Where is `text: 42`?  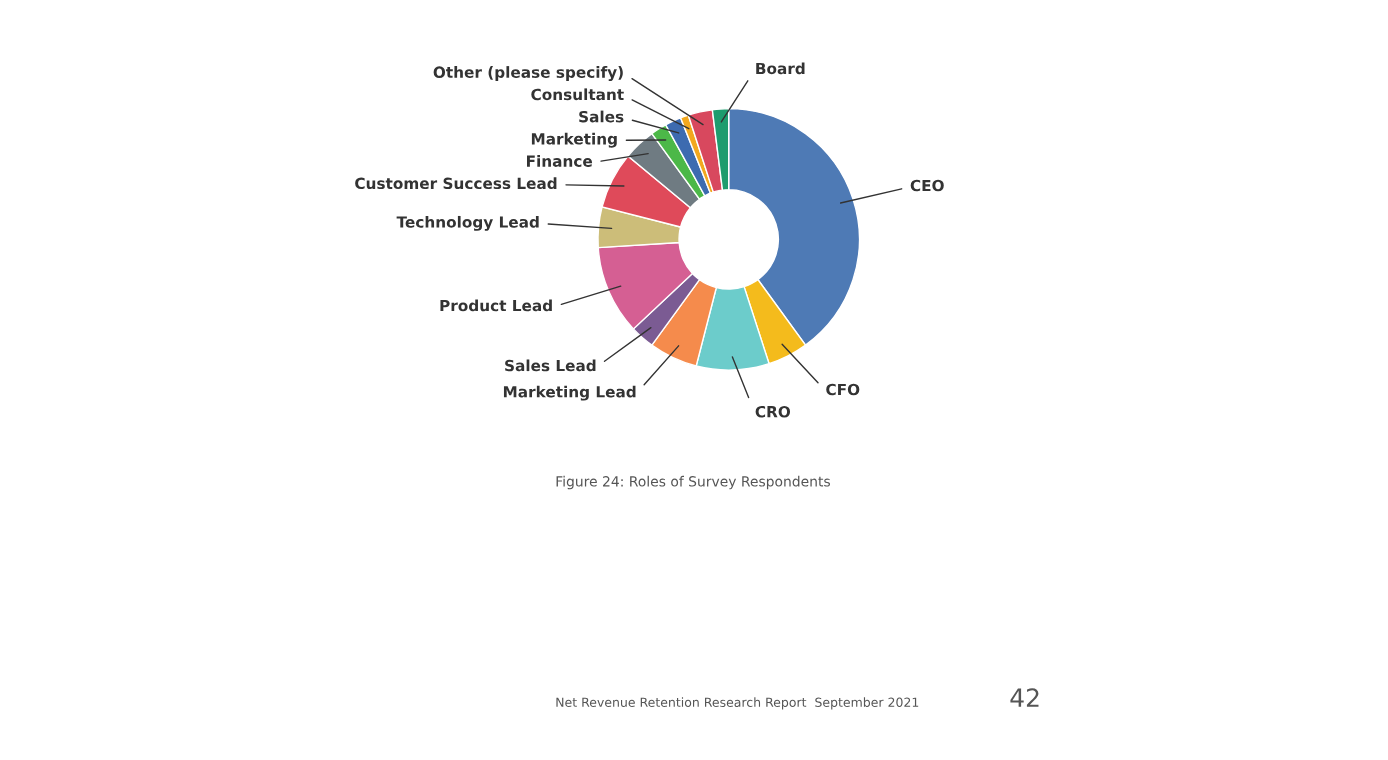
text: 42 is located at coordinates (1024, 697).